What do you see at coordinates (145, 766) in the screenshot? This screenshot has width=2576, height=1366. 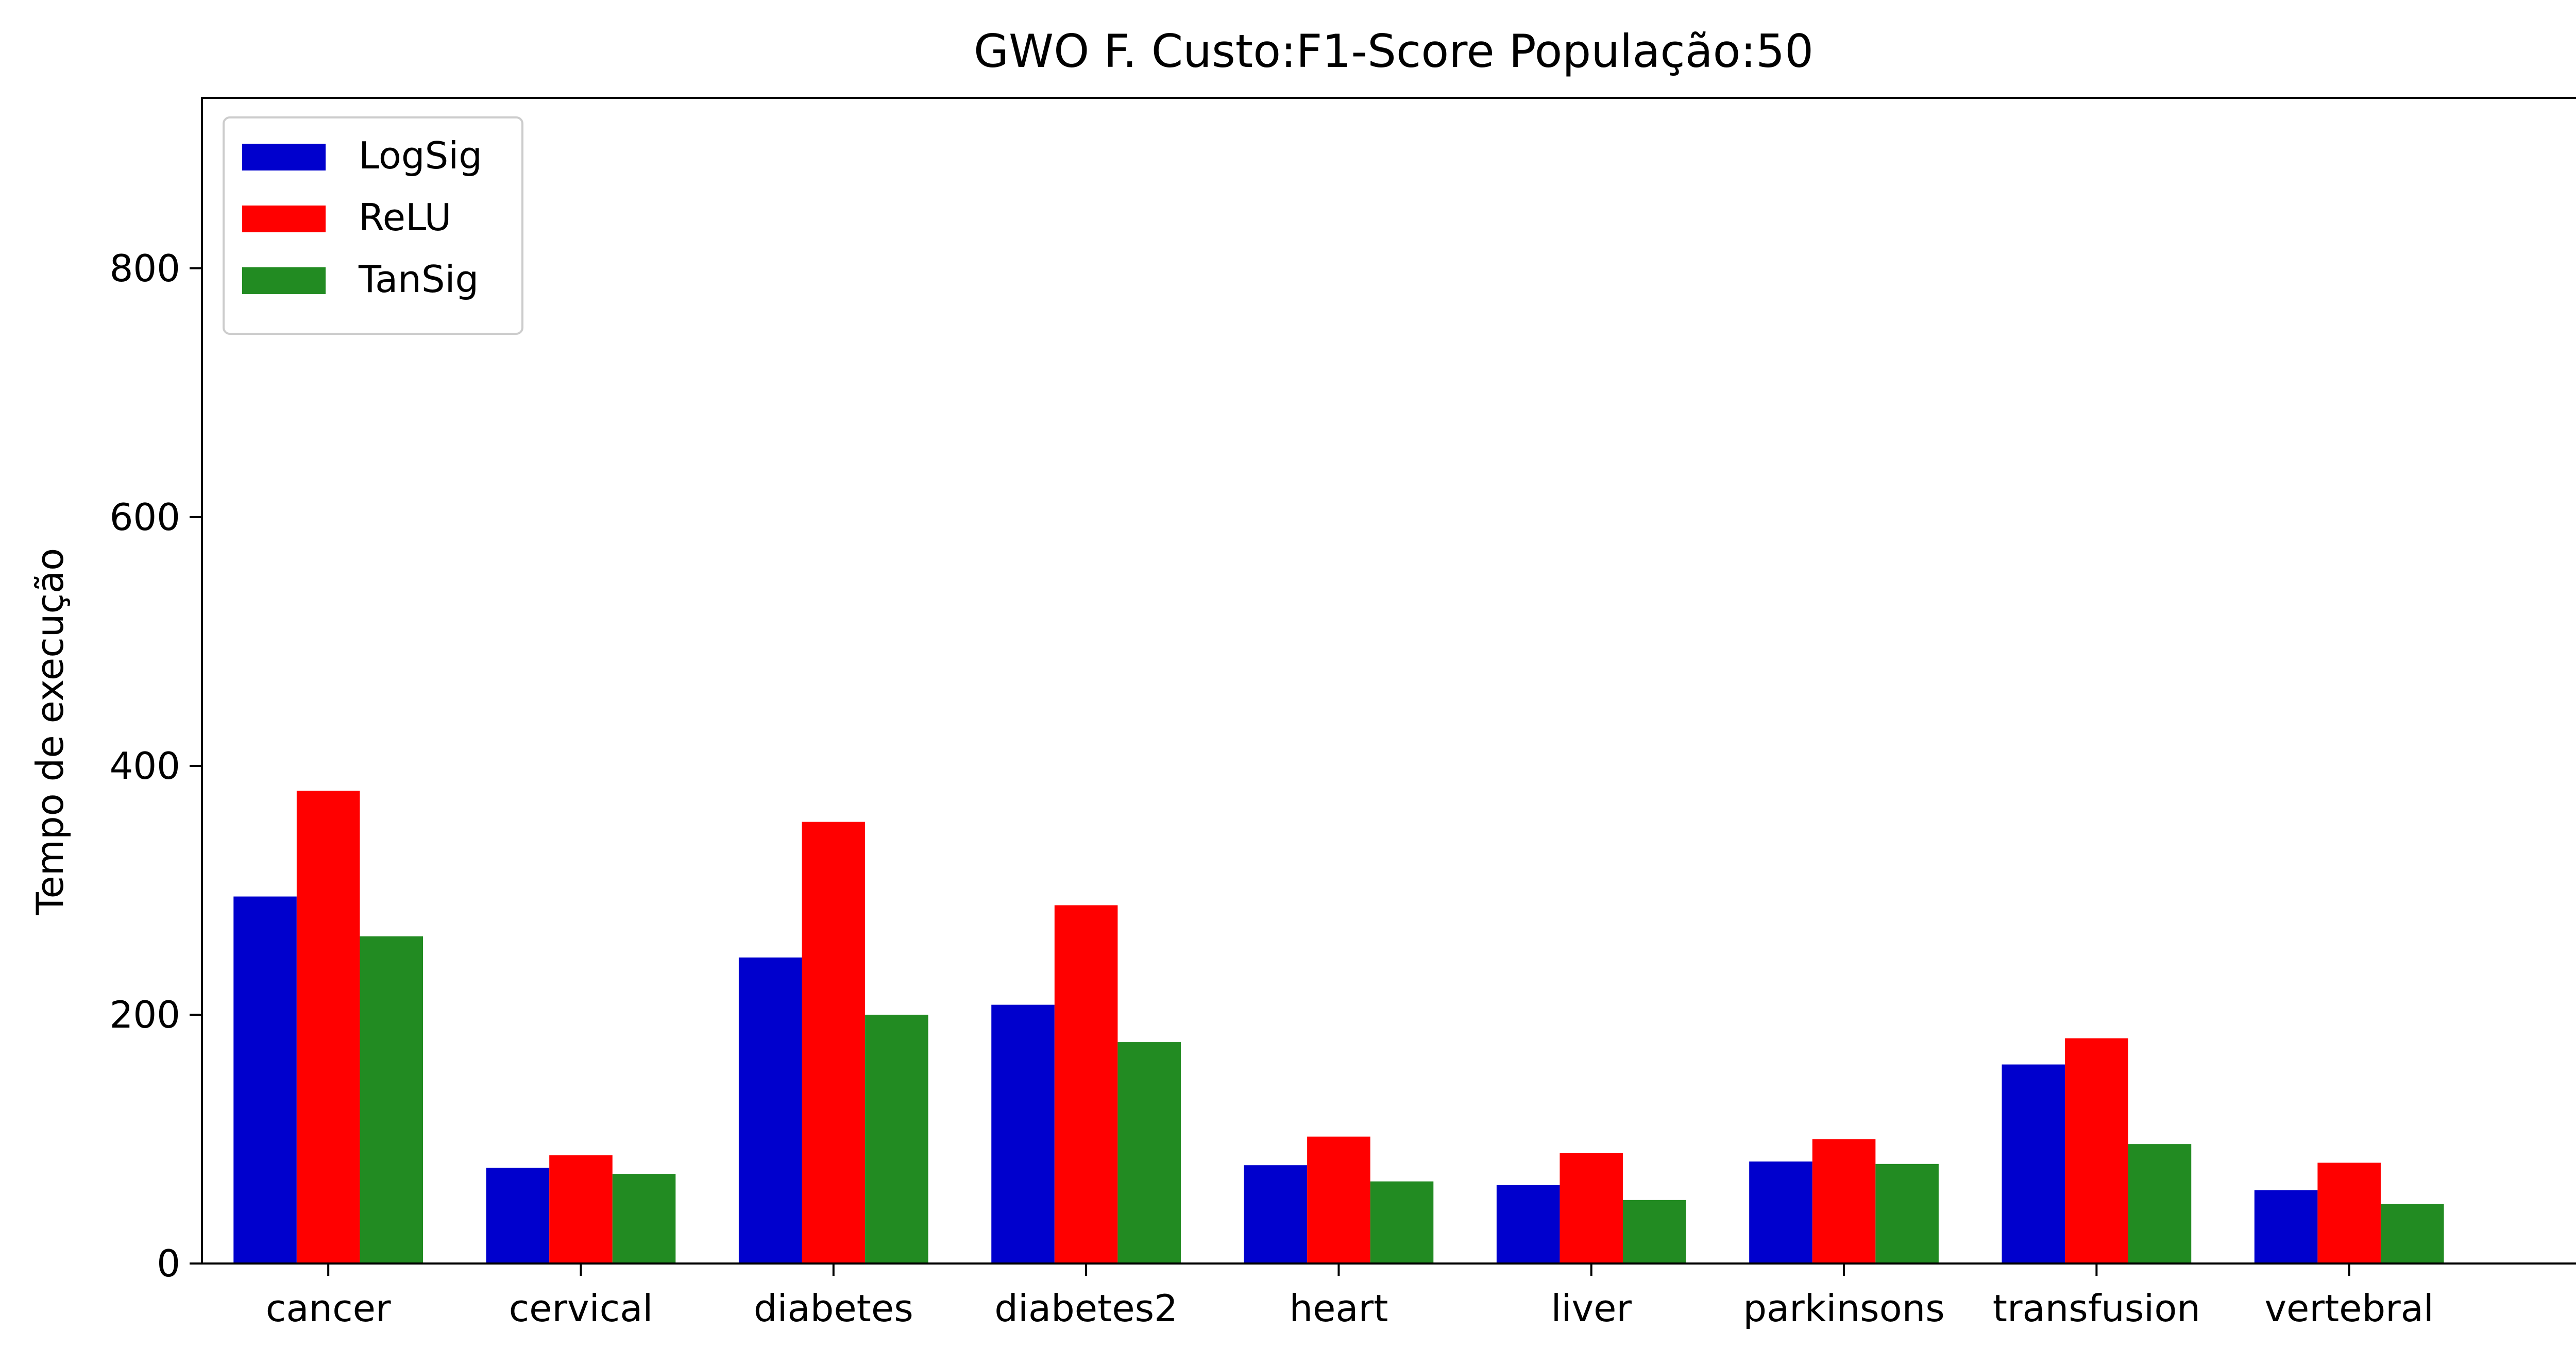 I see `y-tick-label: 400` at bounding box center [145, 766].